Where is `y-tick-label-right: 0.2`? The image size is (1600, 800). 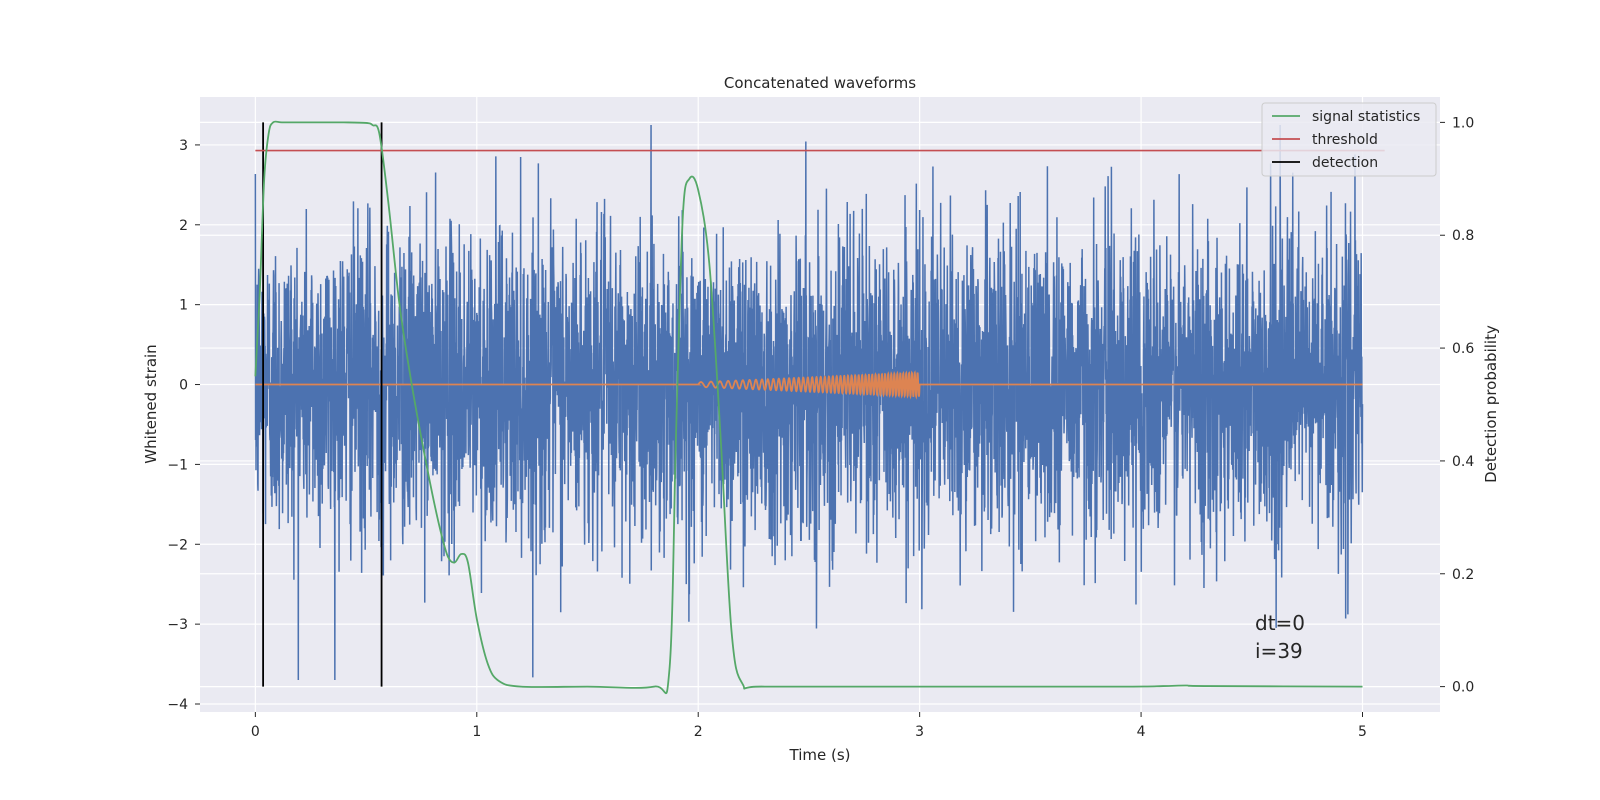 y-tick-label-right: 0.2 is located at coordinates (1463, 575).